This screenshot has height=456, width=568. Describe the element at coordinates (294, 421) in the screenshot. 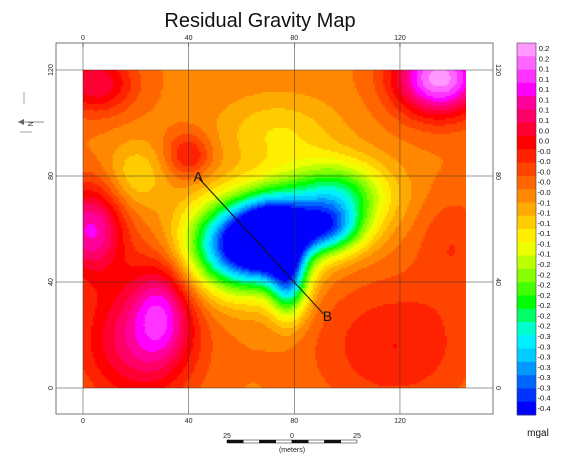

I see `x-tick-label-bottom: 80` at that location.